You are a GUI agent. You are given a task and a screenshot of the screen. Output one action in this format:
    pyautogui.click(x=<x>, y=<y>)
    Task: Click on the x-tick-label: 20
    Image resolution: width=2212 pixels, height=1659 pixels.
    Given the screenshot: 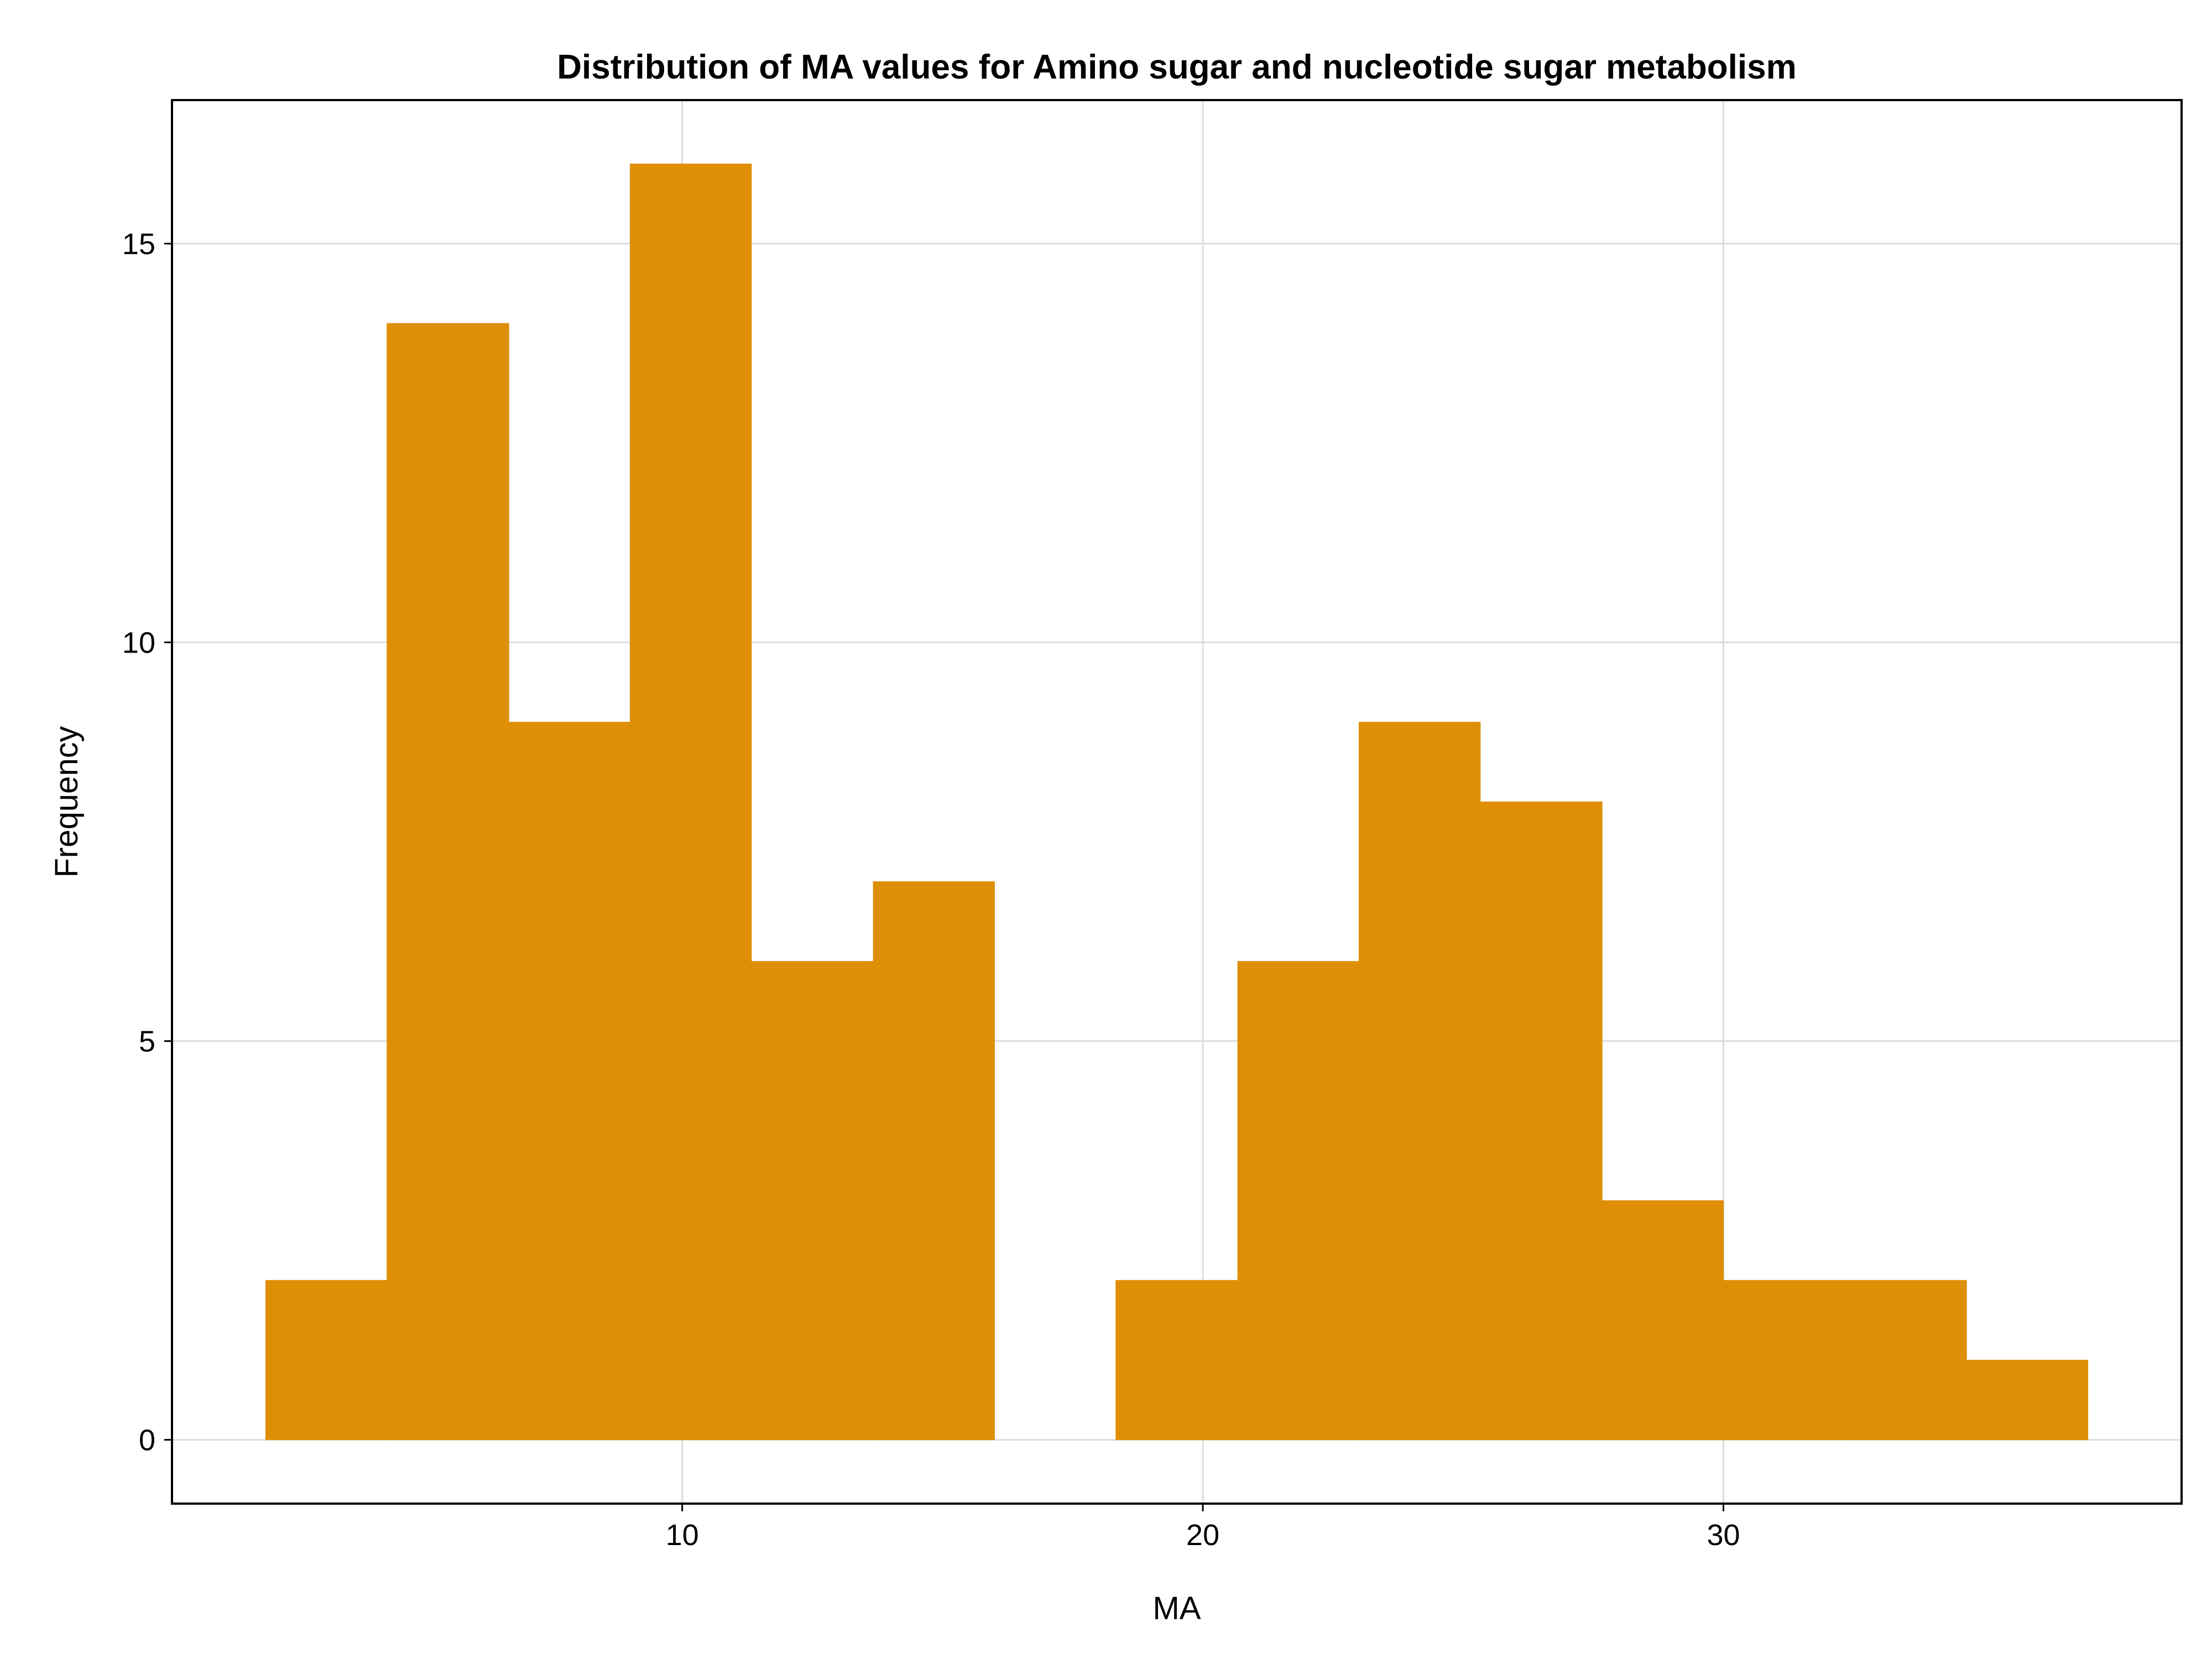 What is the action you would take?
    pyautogui.click(x=1202, y=1536)
    